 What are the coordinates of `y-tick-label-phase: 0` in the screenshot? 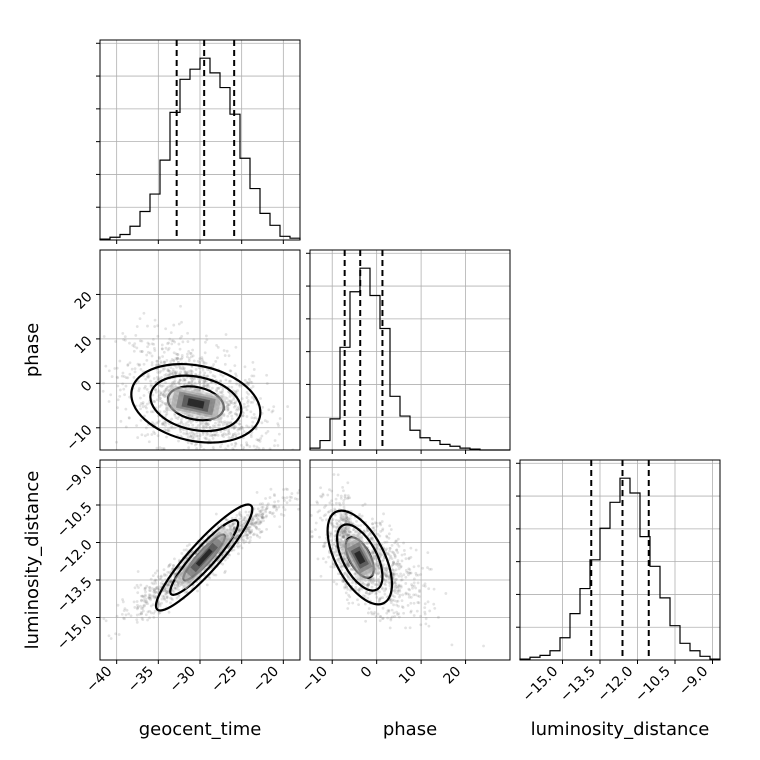 It's located at (87, 387).